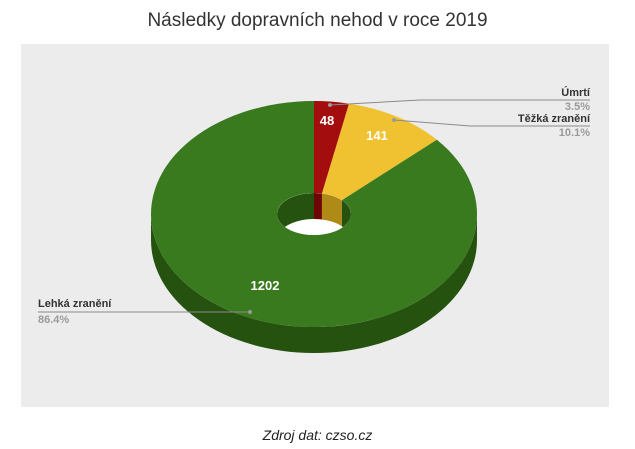  Describe the element at coordinates (554, 119) in the screenshot. I see `callout-label-1: Těžká zranění` at that location.